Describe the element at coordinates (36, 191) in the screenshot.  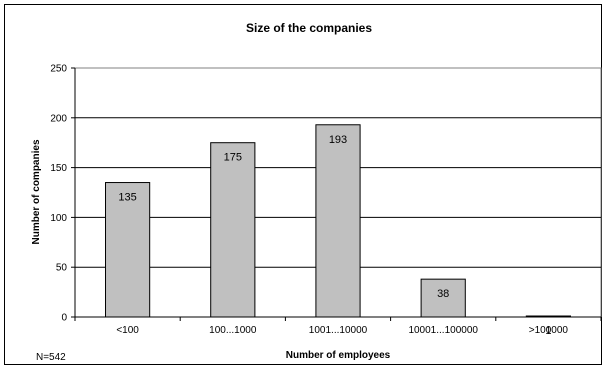
I see `y-axis-title: Number of companies` at that location.